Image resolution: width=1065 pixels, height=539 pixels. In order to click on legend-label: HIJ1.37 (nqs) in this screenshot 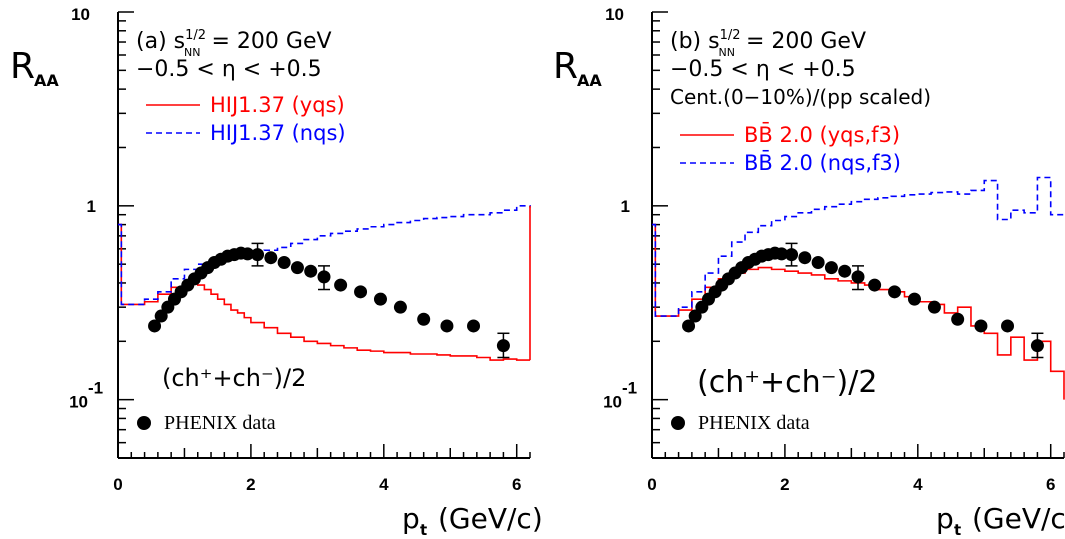, I will do `click(278, 133)`.